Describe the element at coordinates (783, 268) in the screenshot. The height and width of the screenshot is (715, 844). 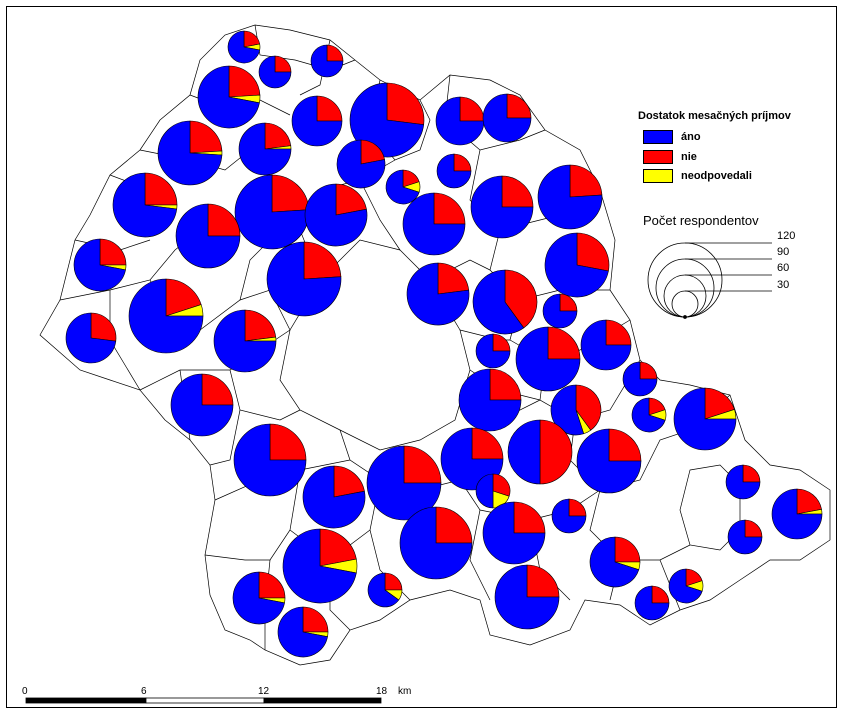
I see `size-label-60: 60` at that location.